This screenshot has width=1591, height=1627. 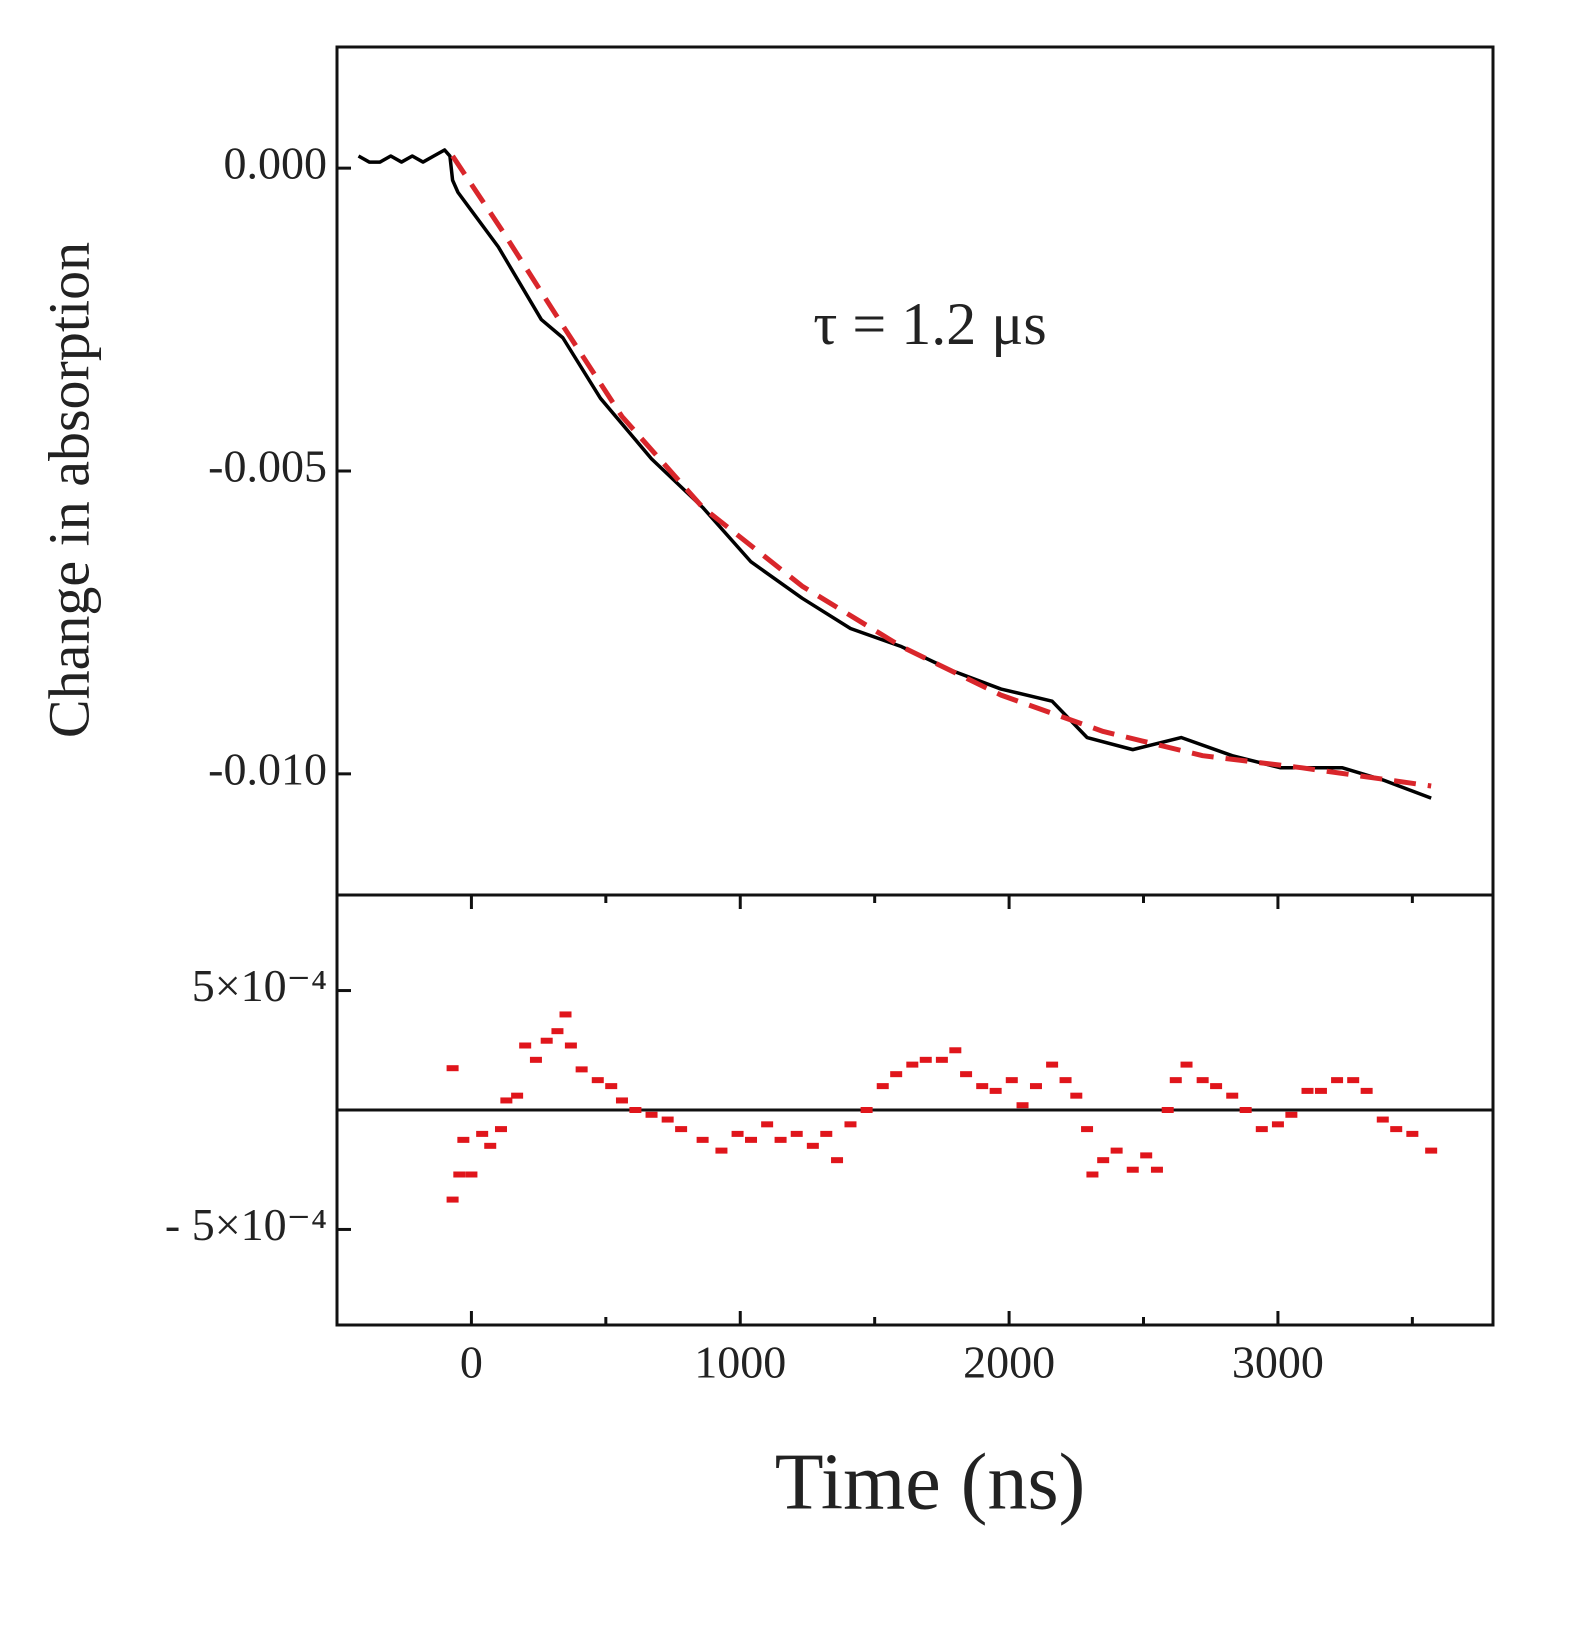 What do you see at coordinates (68, 490) in the screenshot?
I see `y-axis-label: Change in absorption` at bounding box center [68, 490].